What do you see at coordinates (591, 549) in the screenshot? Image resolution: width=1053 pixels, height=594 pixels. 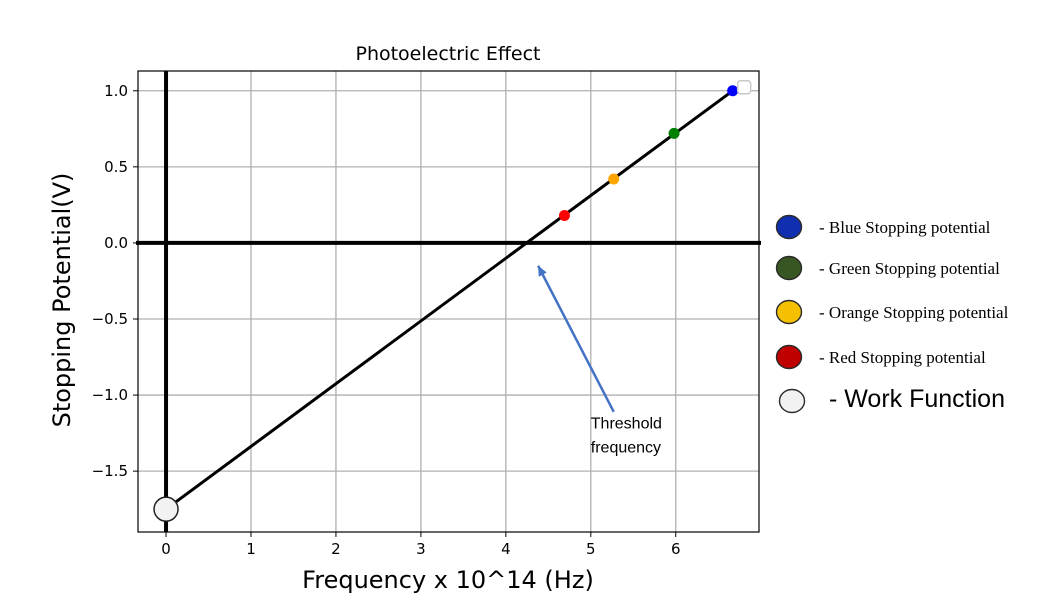 I see `x-tick-label: 5` at bounding box center [591, 549].